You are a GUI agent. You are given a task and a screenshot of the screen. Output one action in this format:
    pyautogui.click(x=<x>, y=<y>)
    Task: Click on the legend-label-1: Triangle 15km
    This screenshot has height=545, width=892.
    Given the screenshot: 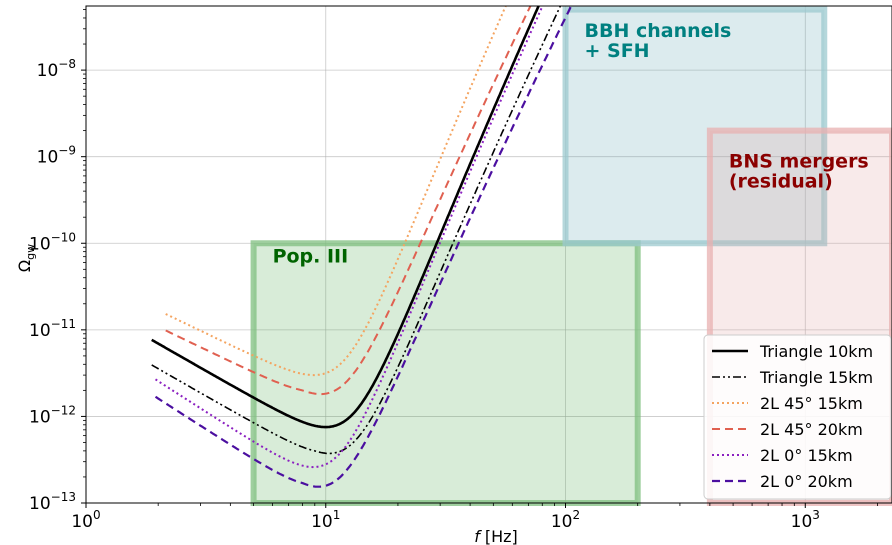 What is the action you would take?
    pyautogui.click(x=816, y=377)
    